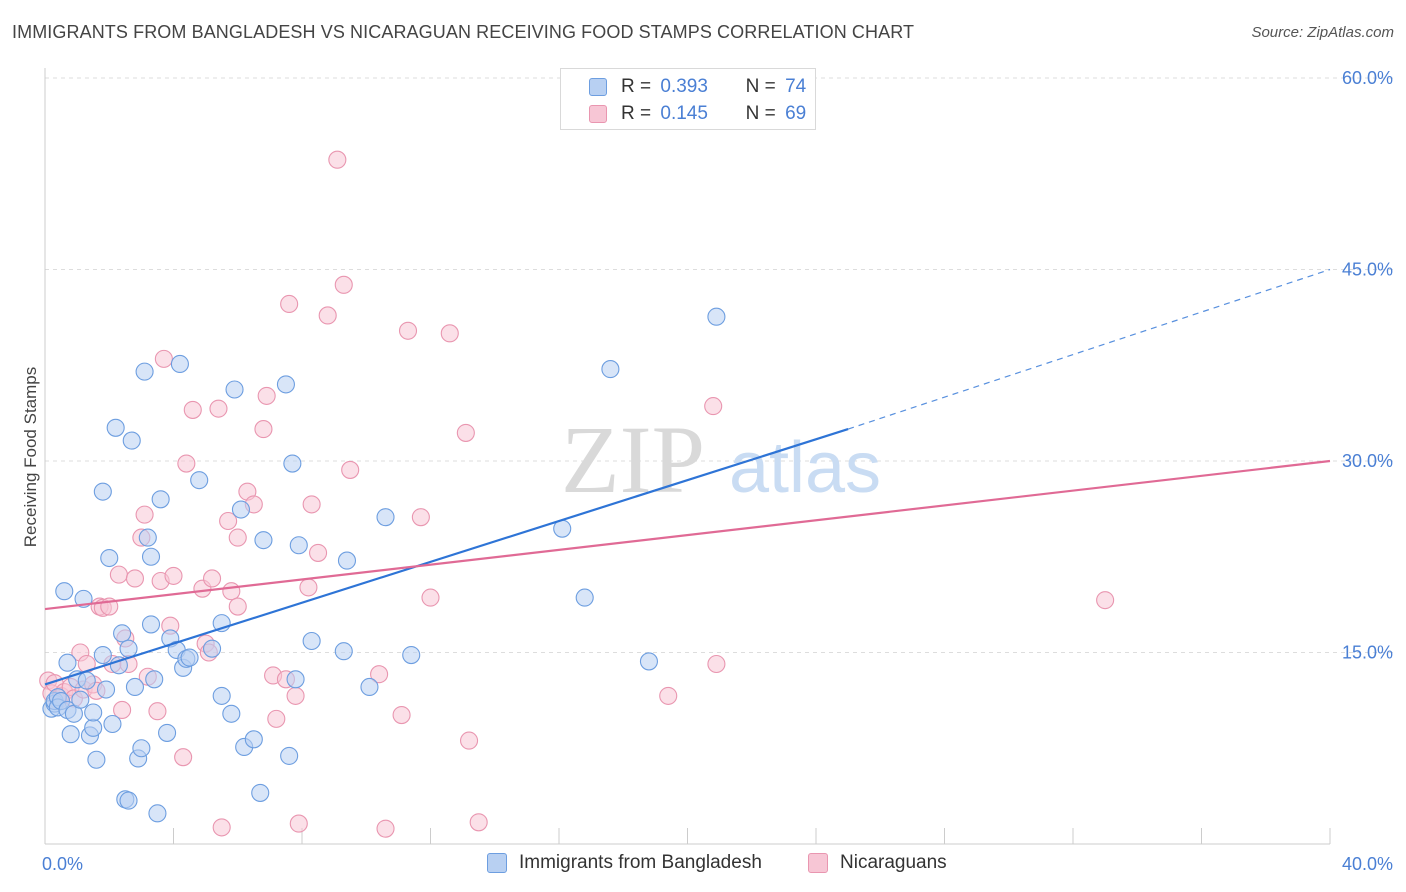  I want to click on watermark-atlas: atlas, so click(805, 468).